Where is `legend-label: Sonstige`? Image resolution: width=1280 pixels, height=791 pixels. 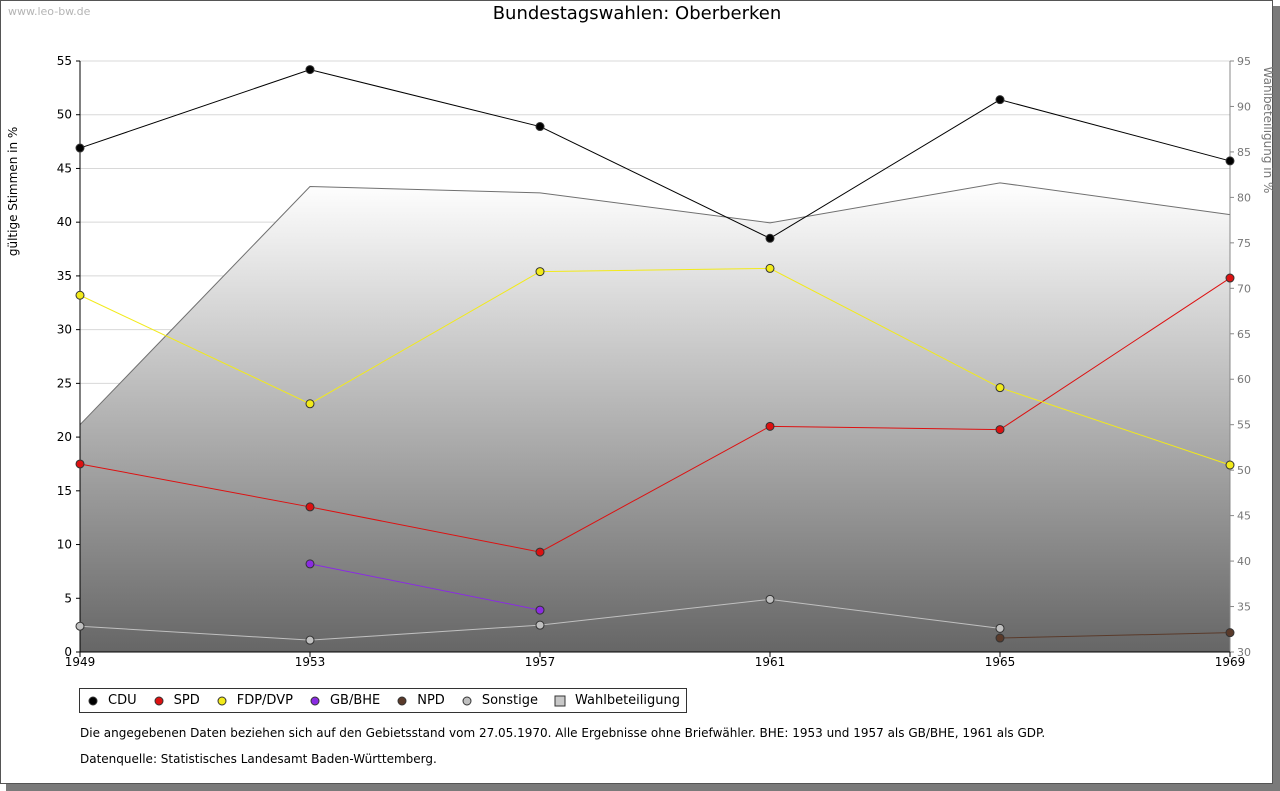 legend-label: Sonstige is located at coordinates (509, 700).